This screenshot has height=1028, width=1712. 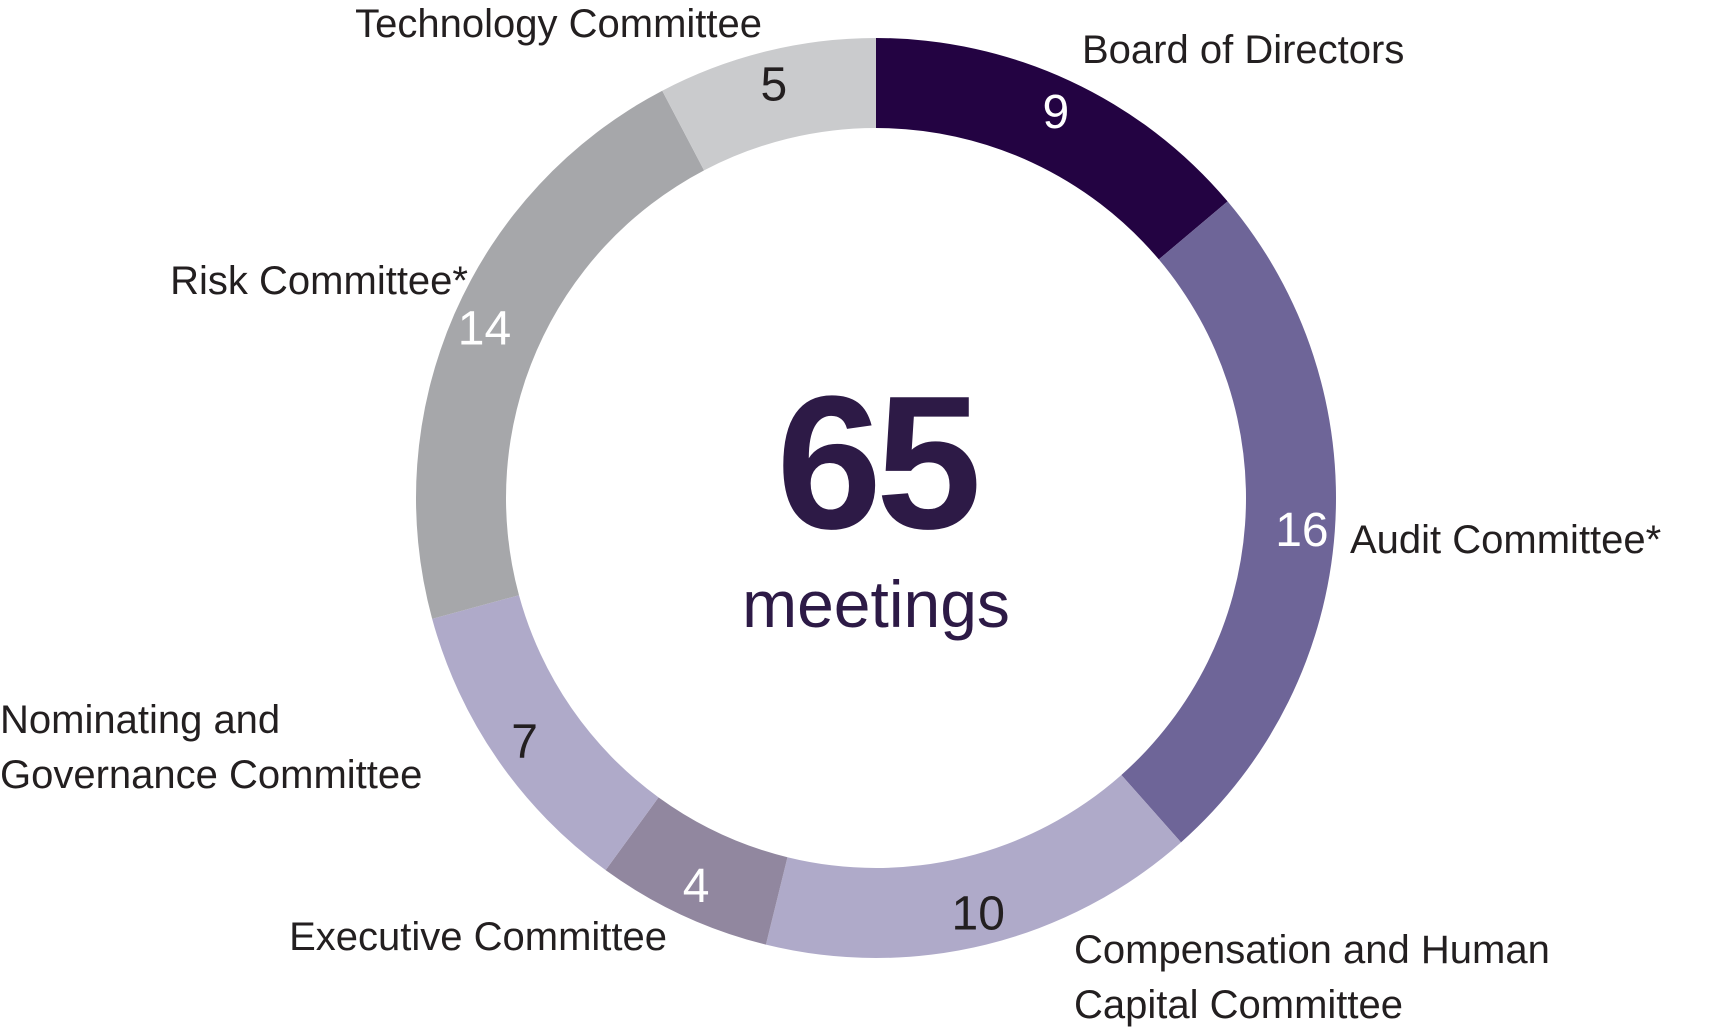 What do you see at coordinates (1505, 540) in the screenshot?
I see `category-label-audit: Audit Committee*` at bounding box center [1505, 540].